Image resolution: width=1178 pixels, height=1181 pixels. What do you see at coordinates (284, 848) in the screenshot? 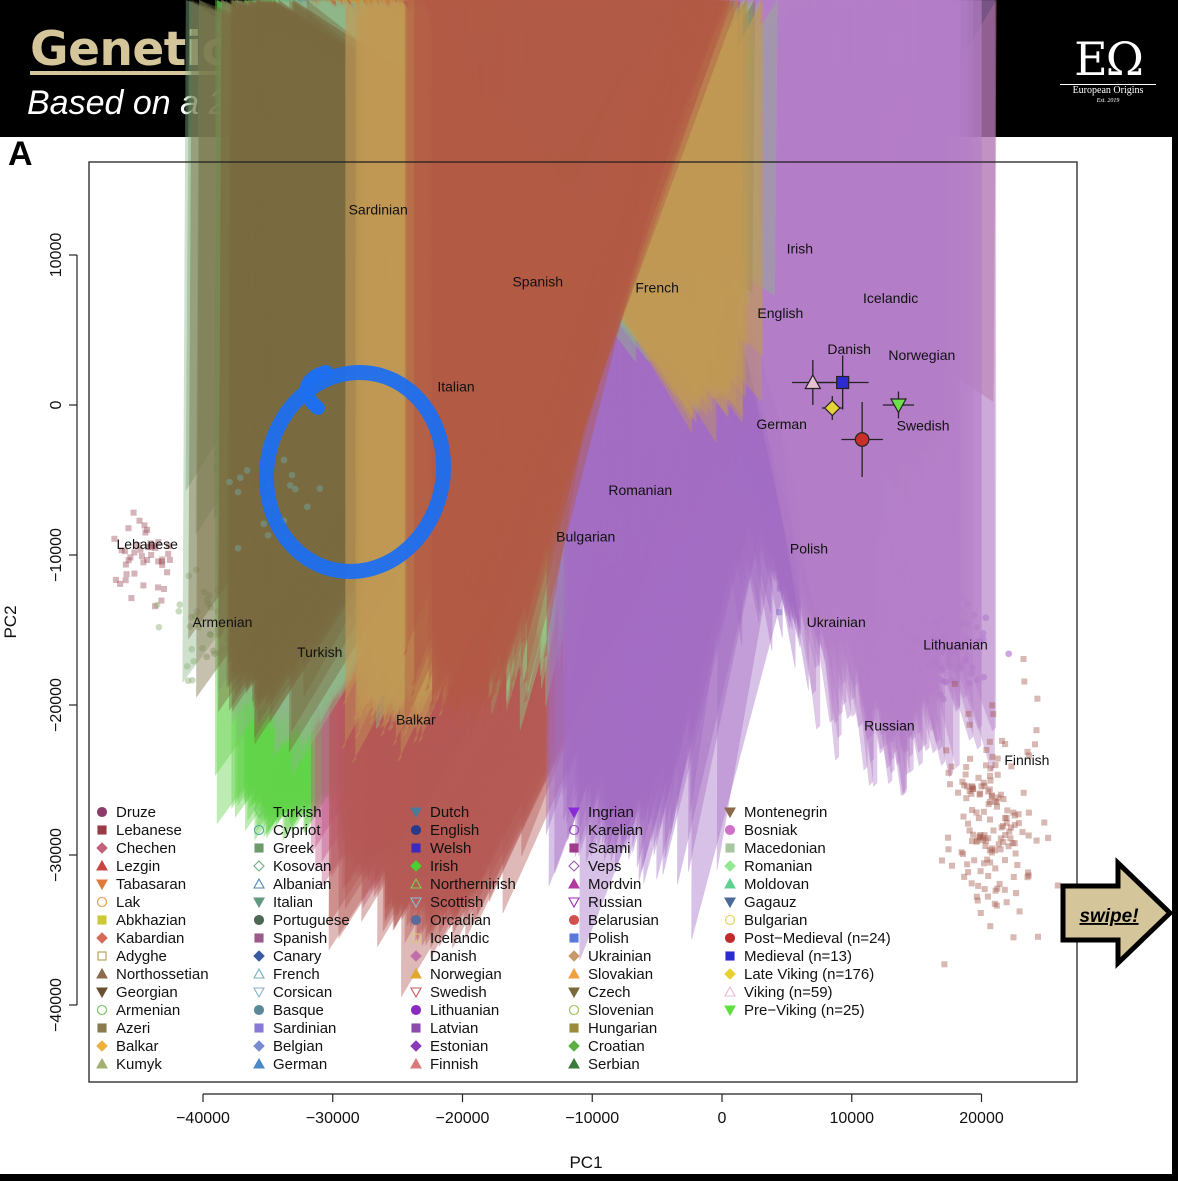
I see `legend-item: Greek` at bounding box center [284, 848].